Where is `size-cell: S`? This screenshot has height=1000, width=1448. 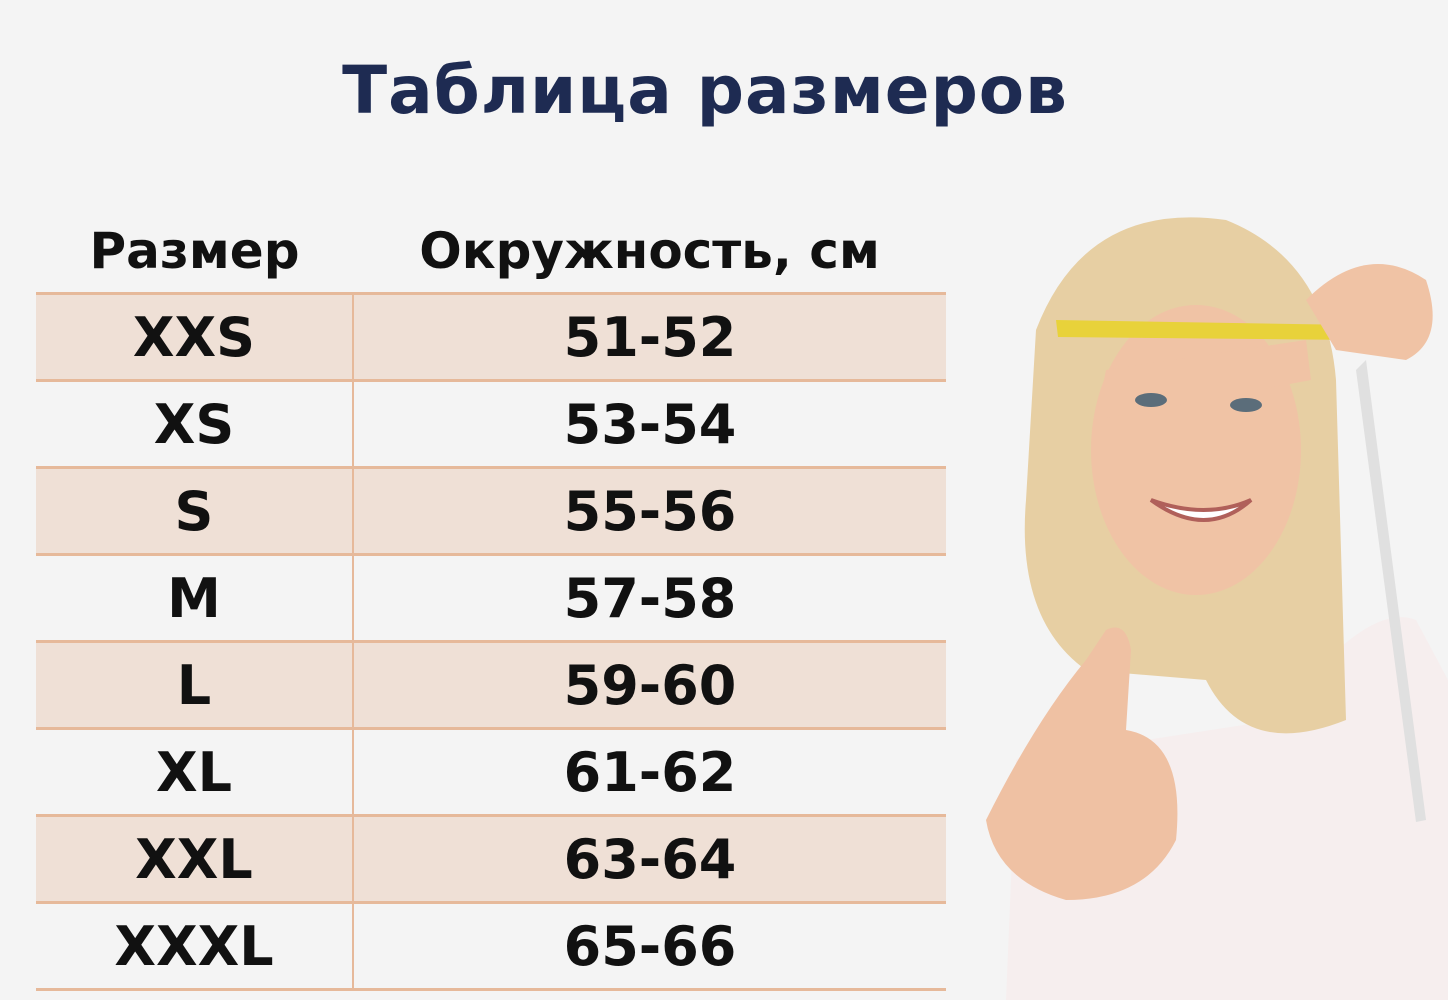 size-cell: S is located at coordinates (195, 511).